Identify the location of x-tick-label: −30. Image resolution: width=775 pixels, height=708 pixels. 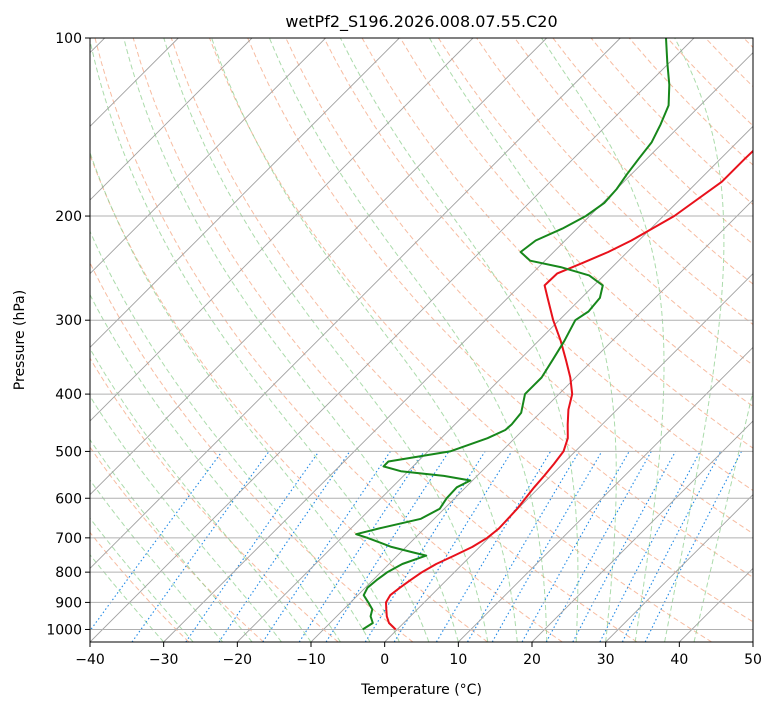
(164, 660).